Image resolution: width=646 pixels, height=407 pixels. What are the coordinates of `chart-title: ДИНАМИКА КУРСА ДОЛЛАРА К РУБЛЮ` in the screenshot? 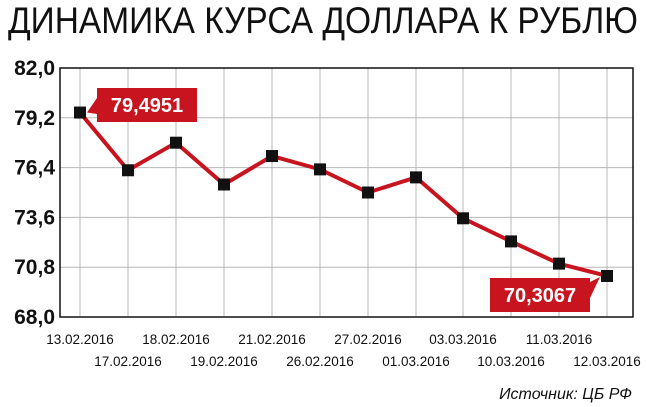 It's located at (323, 20).